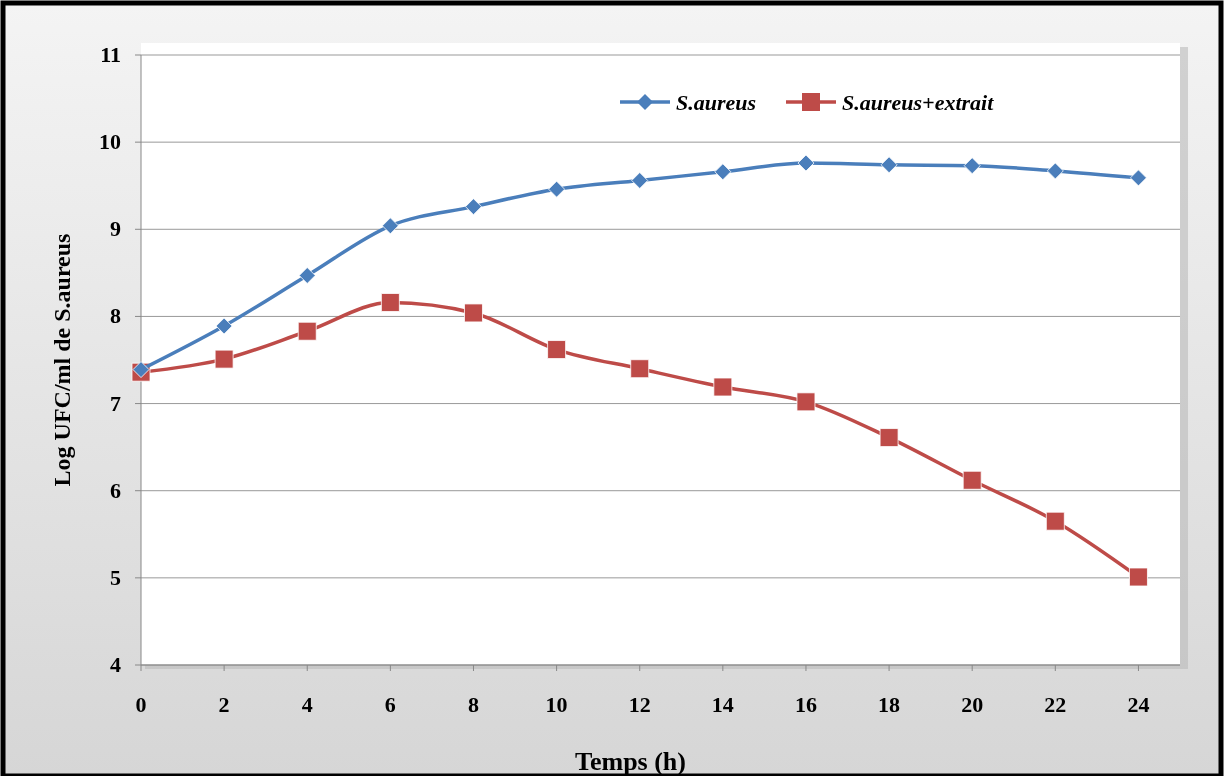  Describe the element at coordinates (110, 54) in the screenshot. I see `y-tick-label: 11` at that location.